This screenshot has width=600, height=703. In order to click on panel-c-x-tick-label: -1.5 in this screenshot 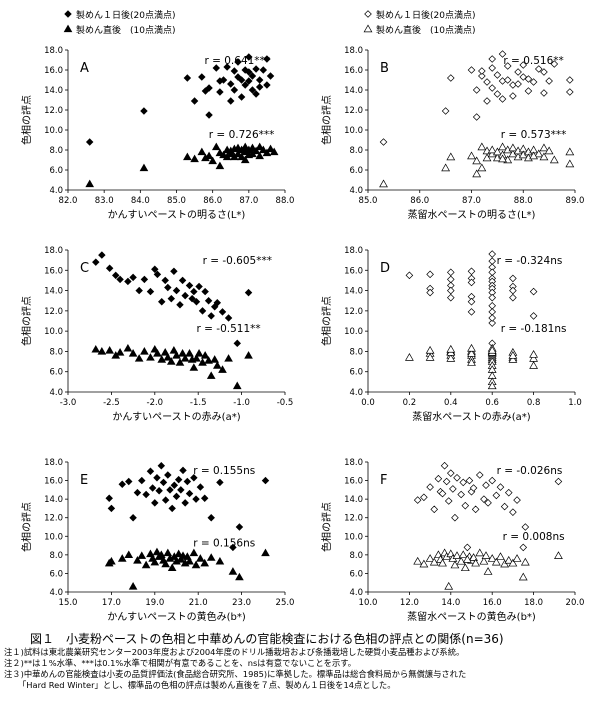, I will do `click(198, 403)`.